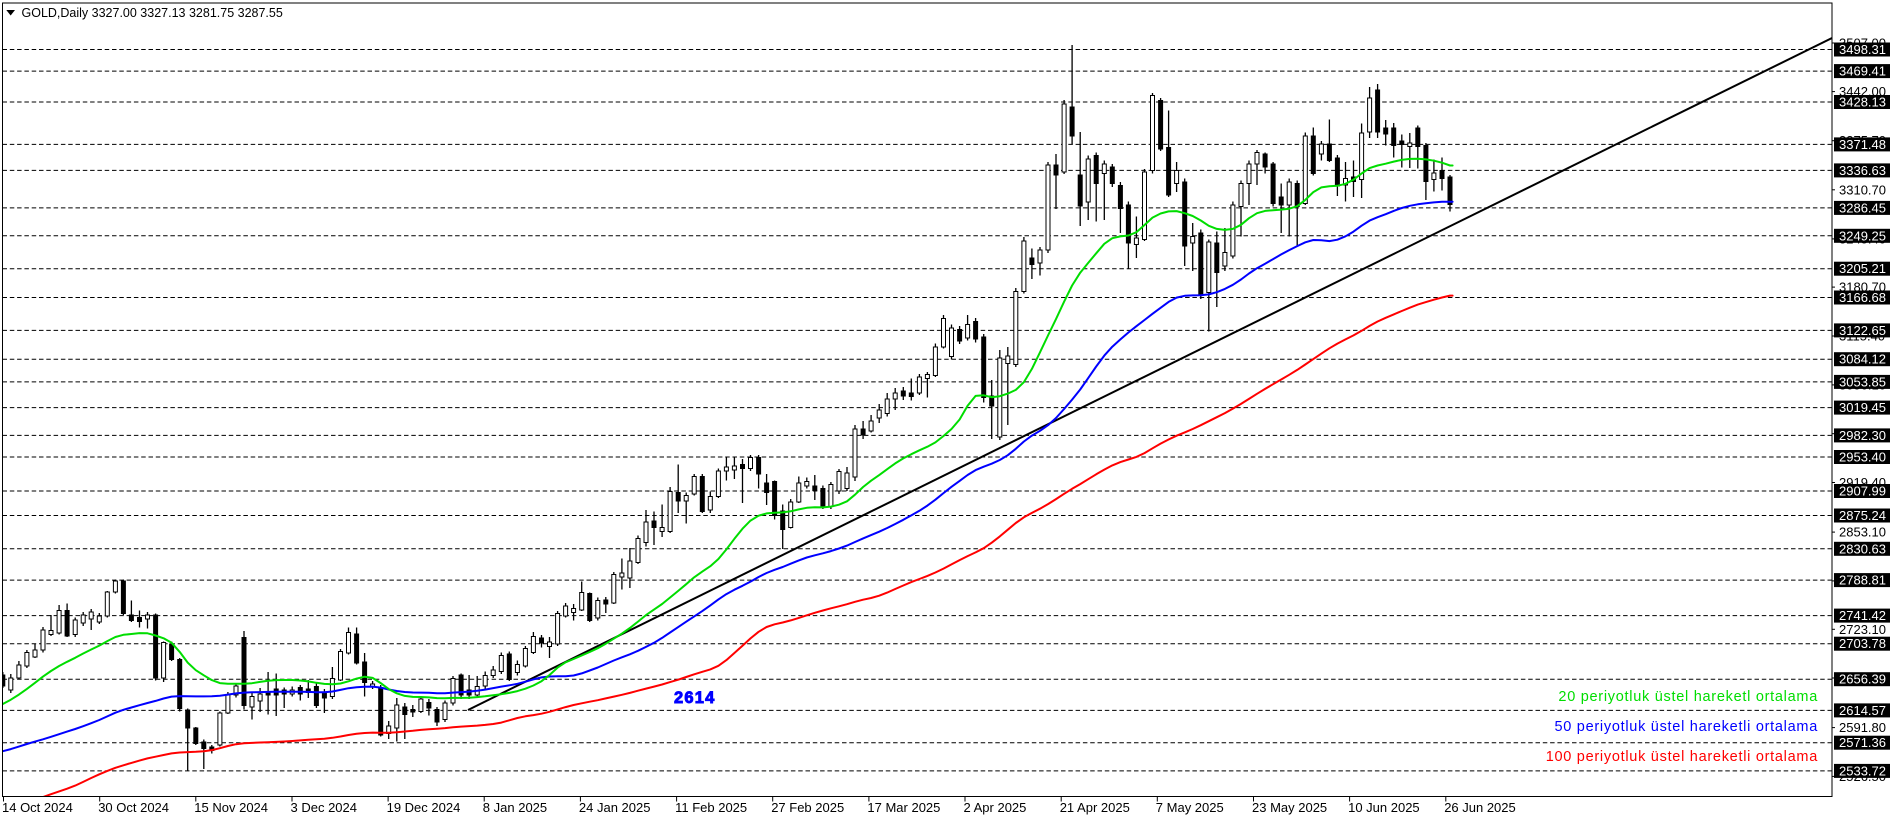 The image size is (1896, 825). What do you see at coordinates (1480, 807) in the screenshot?
I see `svg-text: 26 Jun 2025` at bounding box center [1480, 807].